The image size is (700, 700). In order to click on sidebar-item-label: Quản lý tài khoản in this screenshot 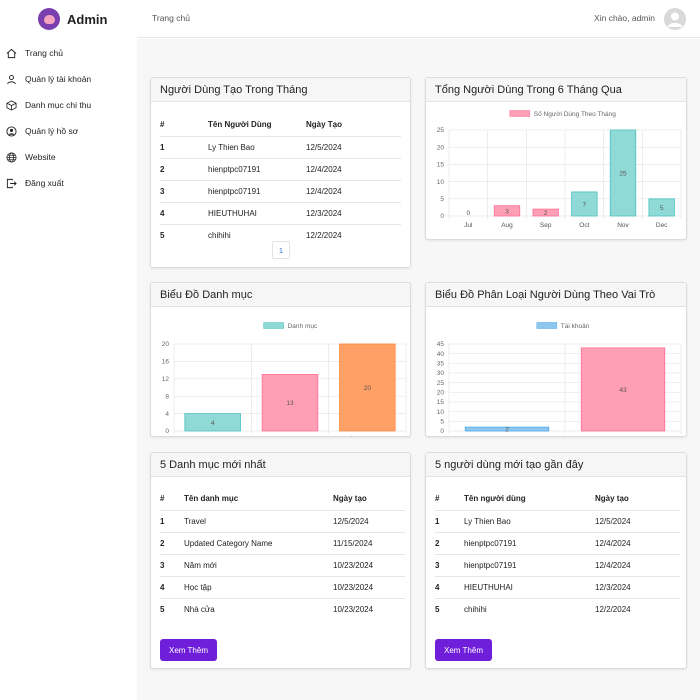, I will do `click(58, 79)`.